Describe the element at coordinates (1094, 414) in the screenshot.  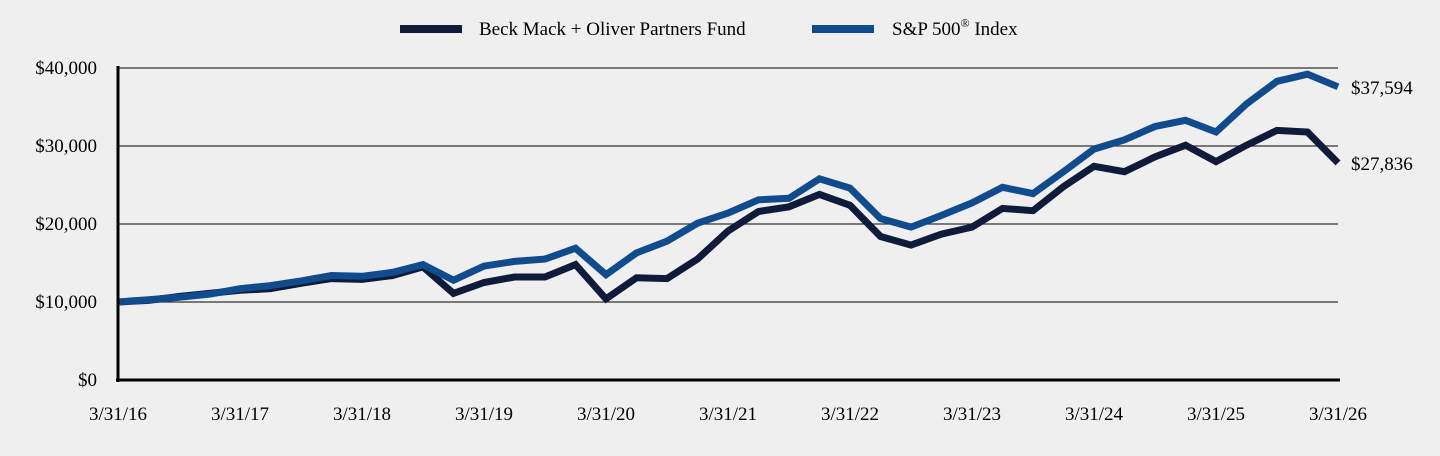
I see `x-tick-label: 3/31/24` at that location.